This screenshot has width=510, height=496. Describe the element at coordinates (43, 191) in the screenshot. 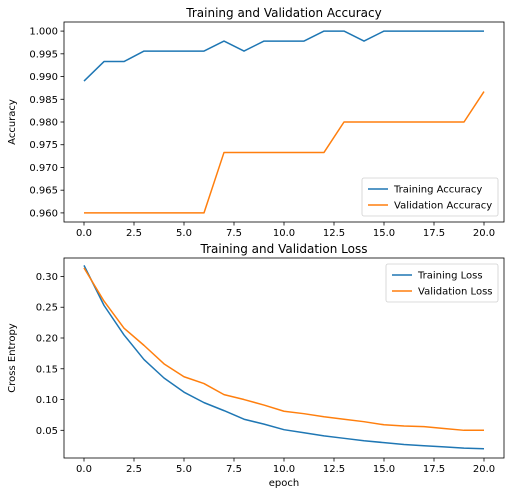

I see `y-tick-label: 0.965` at that location.